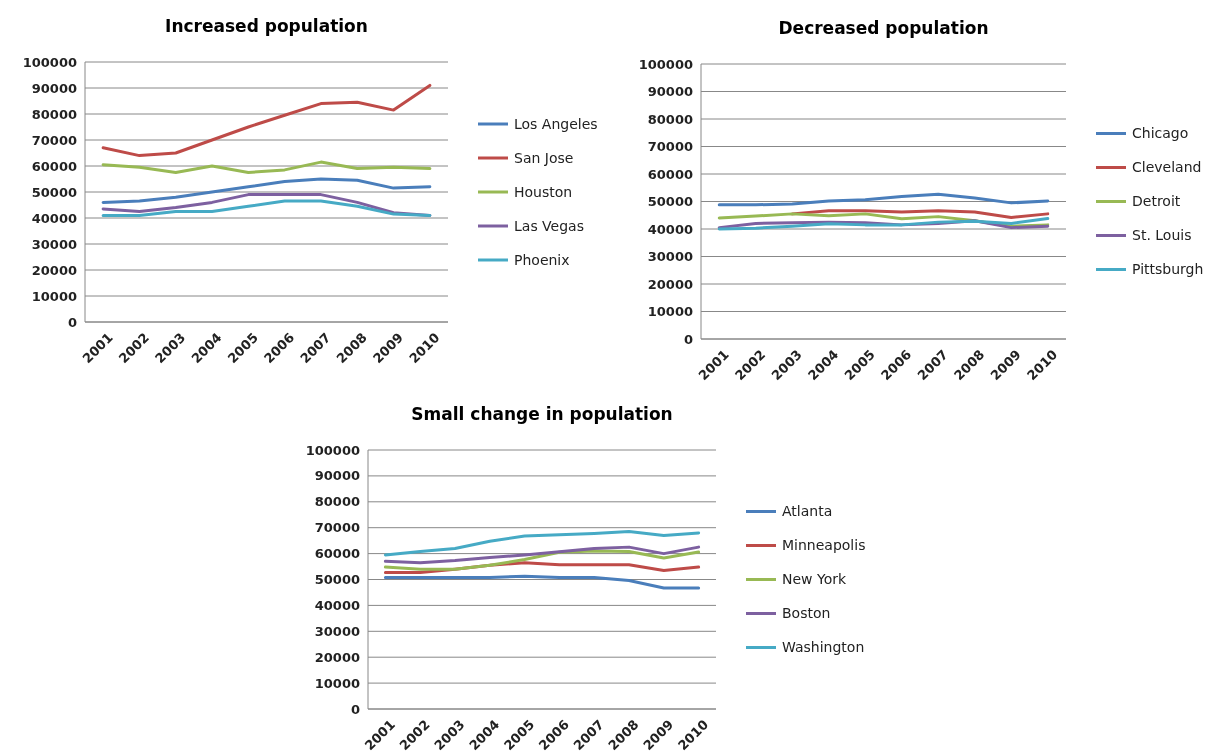  Describe the element at coordinates (1162, 235) in the screenshot. I see `legend-label: St. Louis` at that location.